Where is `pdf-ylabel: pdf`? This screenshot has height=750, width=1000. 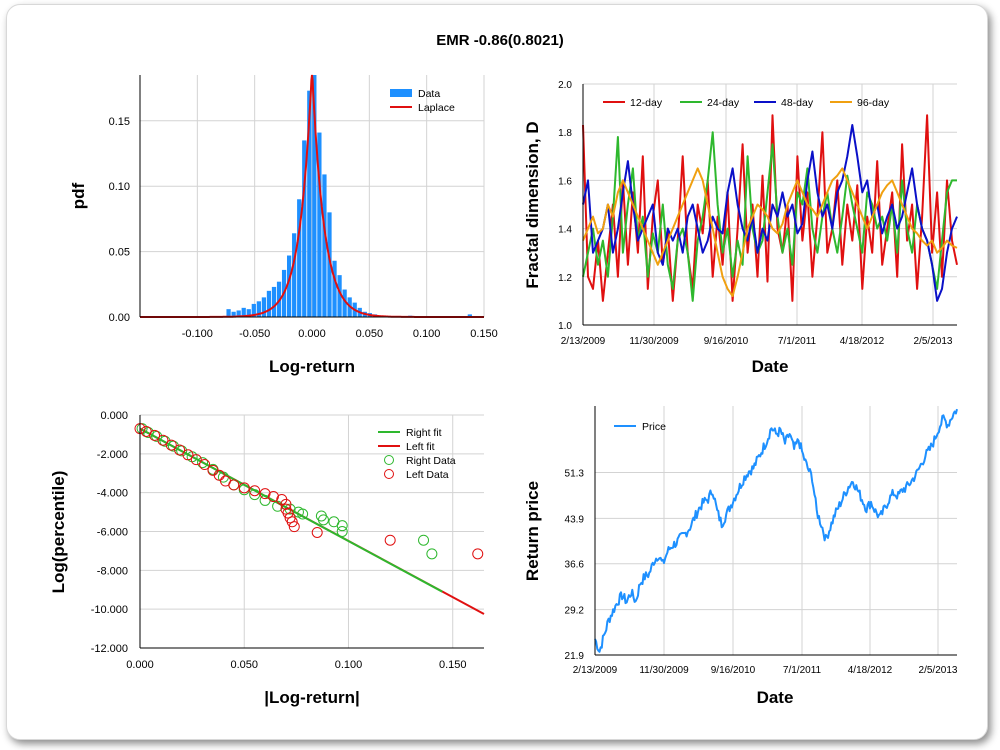 pdf-ylabel: pdf is located at coordinates (78, 195).